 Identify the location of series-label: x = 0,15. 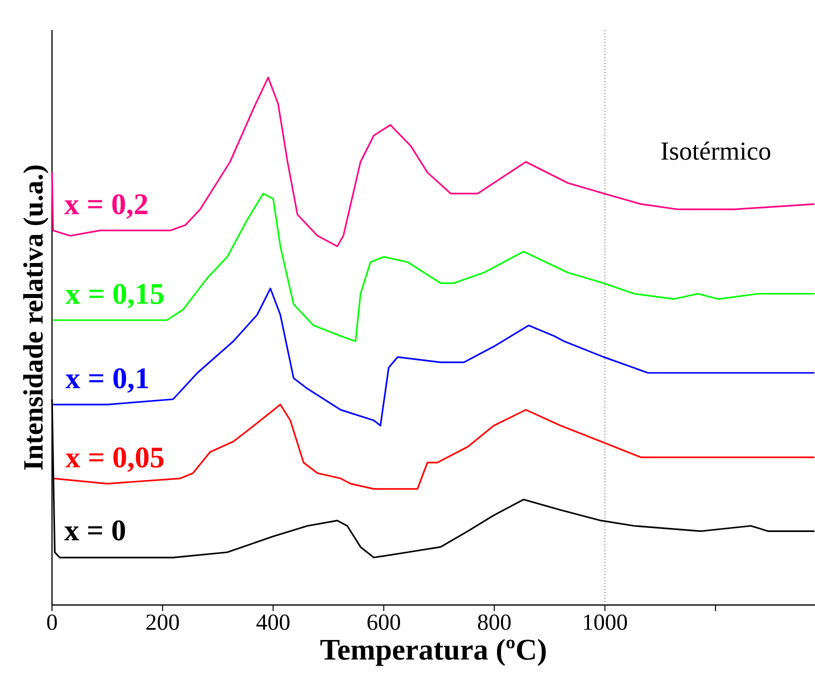
(114, 296).